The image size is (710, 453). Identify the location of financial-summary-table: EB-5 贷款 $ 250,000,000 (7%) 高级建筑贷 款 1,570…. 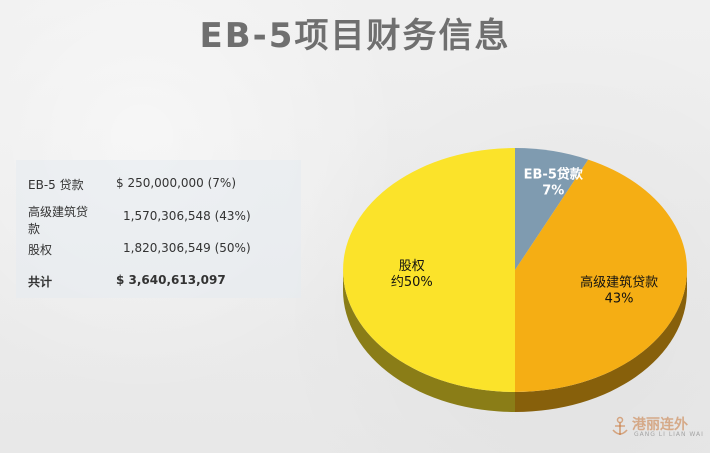
(158, 229).